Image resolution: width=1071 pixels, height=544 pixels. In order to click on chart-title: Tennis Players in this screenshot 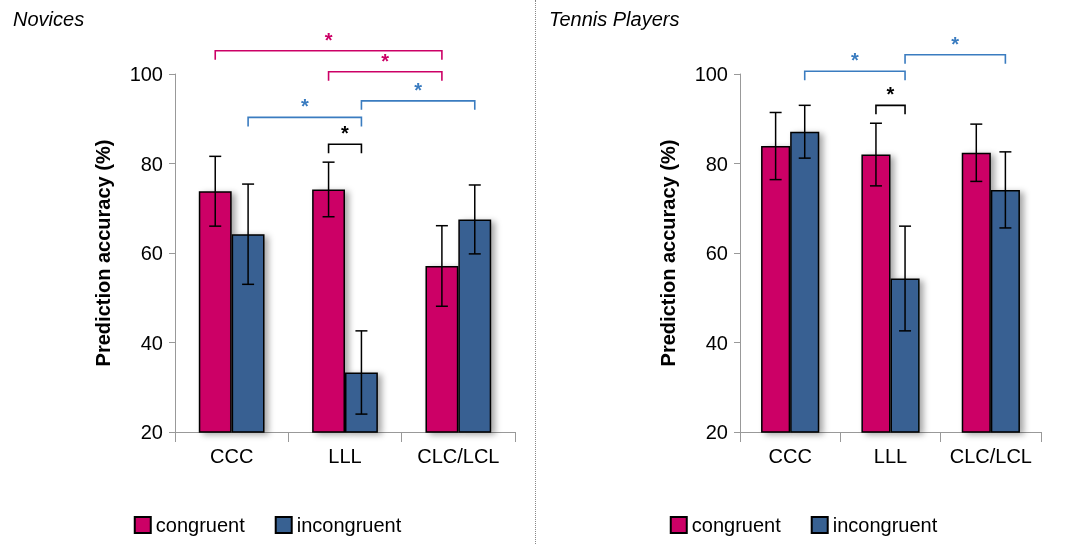, I will do `click(614, 19)`.